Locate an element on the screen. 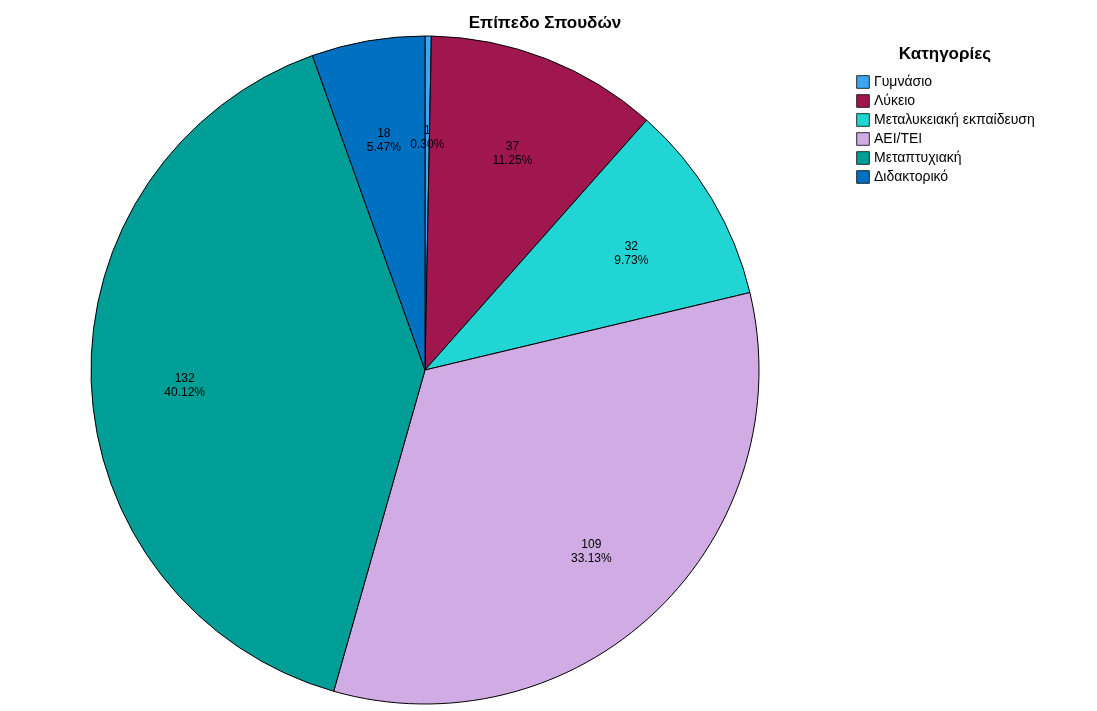 The height and width of the screenshot is (711, 1097). legend-label: Γυμνάσιο is located at coordinates (903, 81).